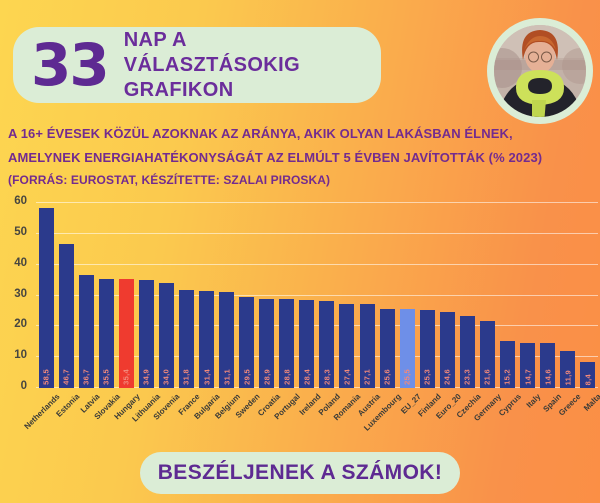  I want to click on bar-slot: 35,5 Slovakia, so click(107, 312).